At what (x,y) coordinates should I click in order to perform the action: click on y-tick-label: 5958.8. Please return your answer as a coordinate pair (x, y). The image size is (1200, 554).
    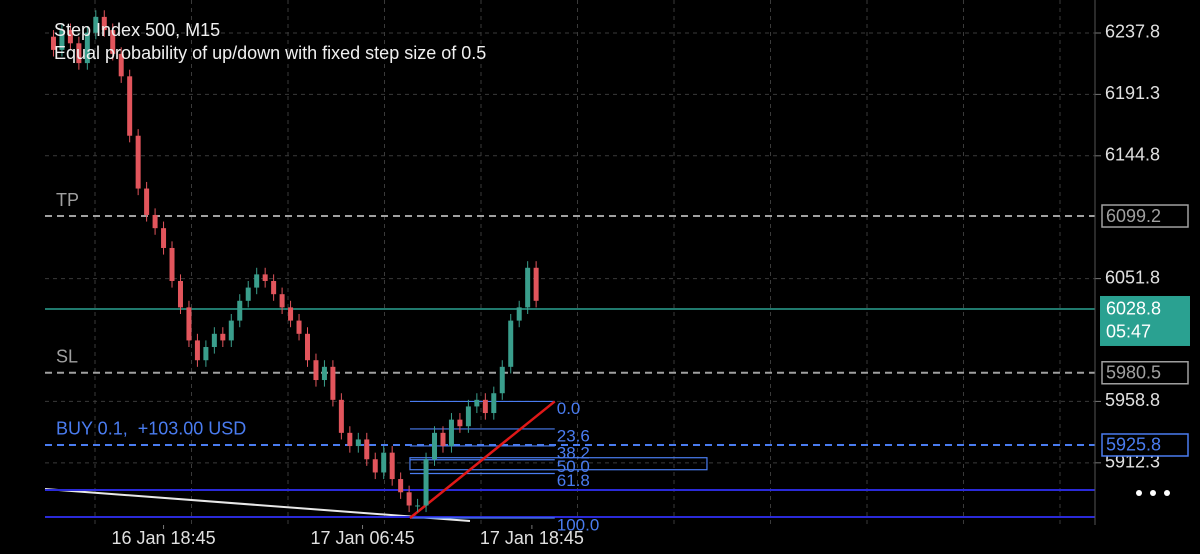
    Looking at the image, I should click on (1132, 400).